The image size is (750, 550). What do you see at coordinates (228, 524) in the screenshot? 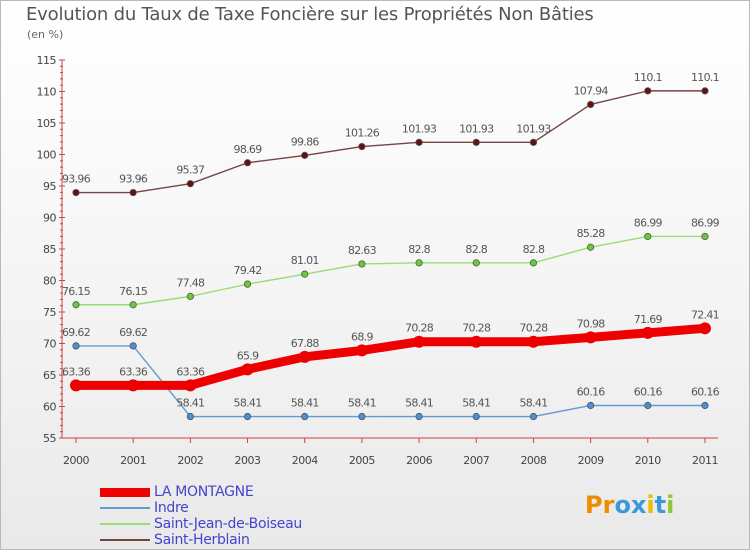
I see `legend-label: Saint-Jean-de-Boiseau` at bounding box center [228, 524].